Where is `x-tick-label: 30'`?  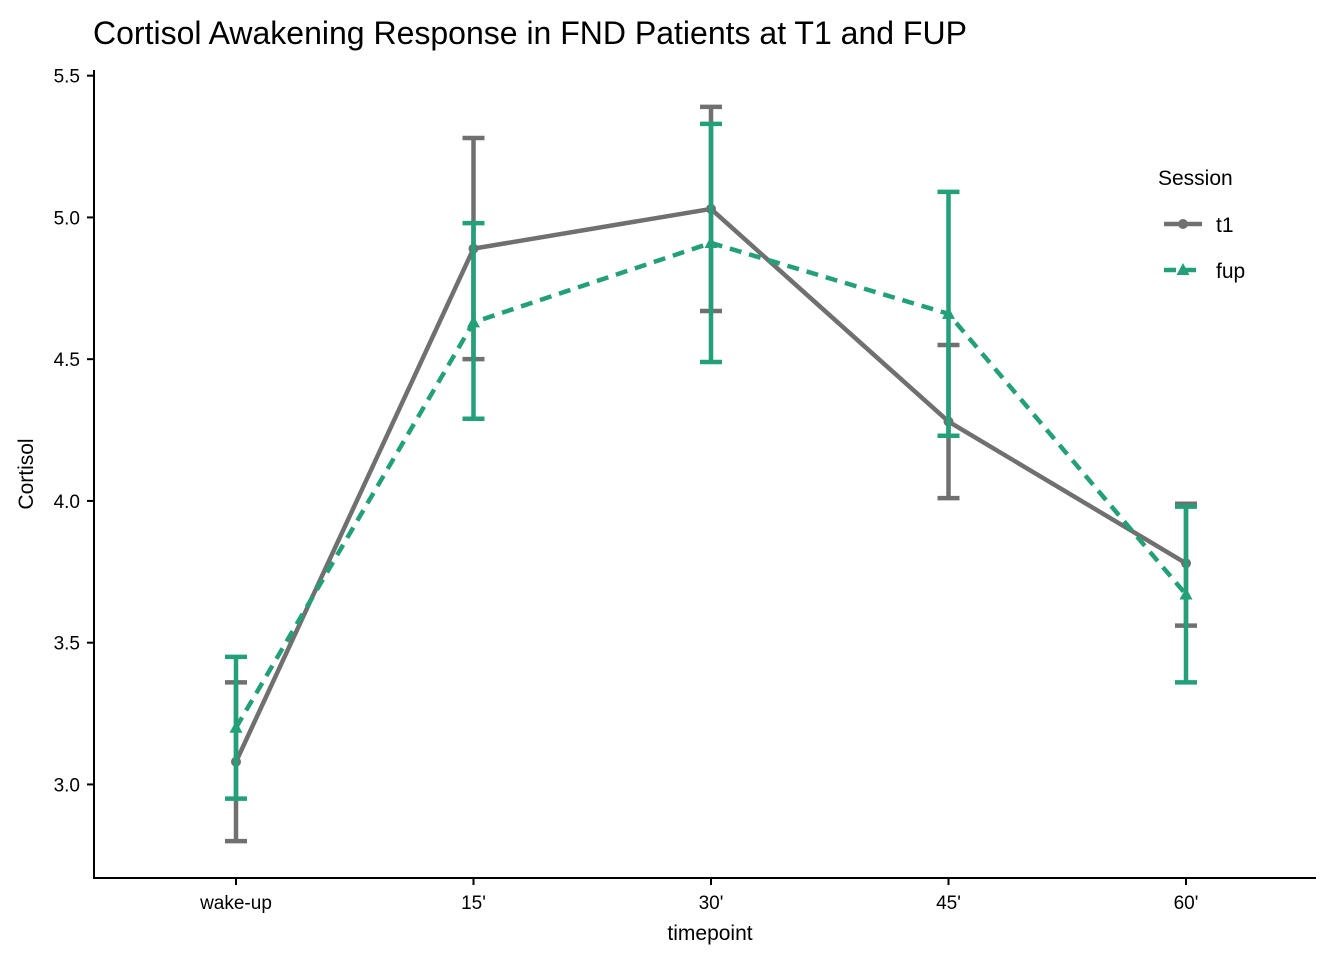 x-tick-label: 30' is located at coordinates (711, 903).